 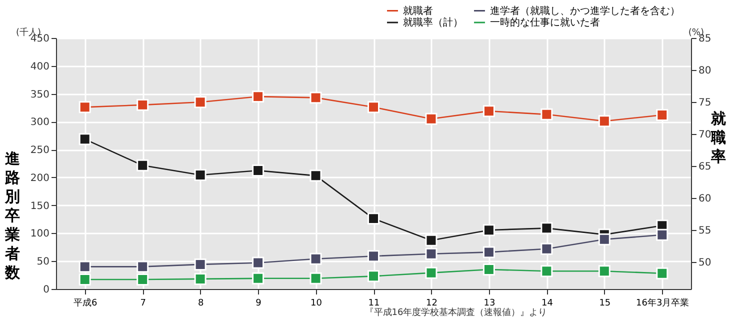 What do you see at coordinates (40, 178) in the screenshot?
I see `y-tick-label: 200` at bounding box center [40, 178].